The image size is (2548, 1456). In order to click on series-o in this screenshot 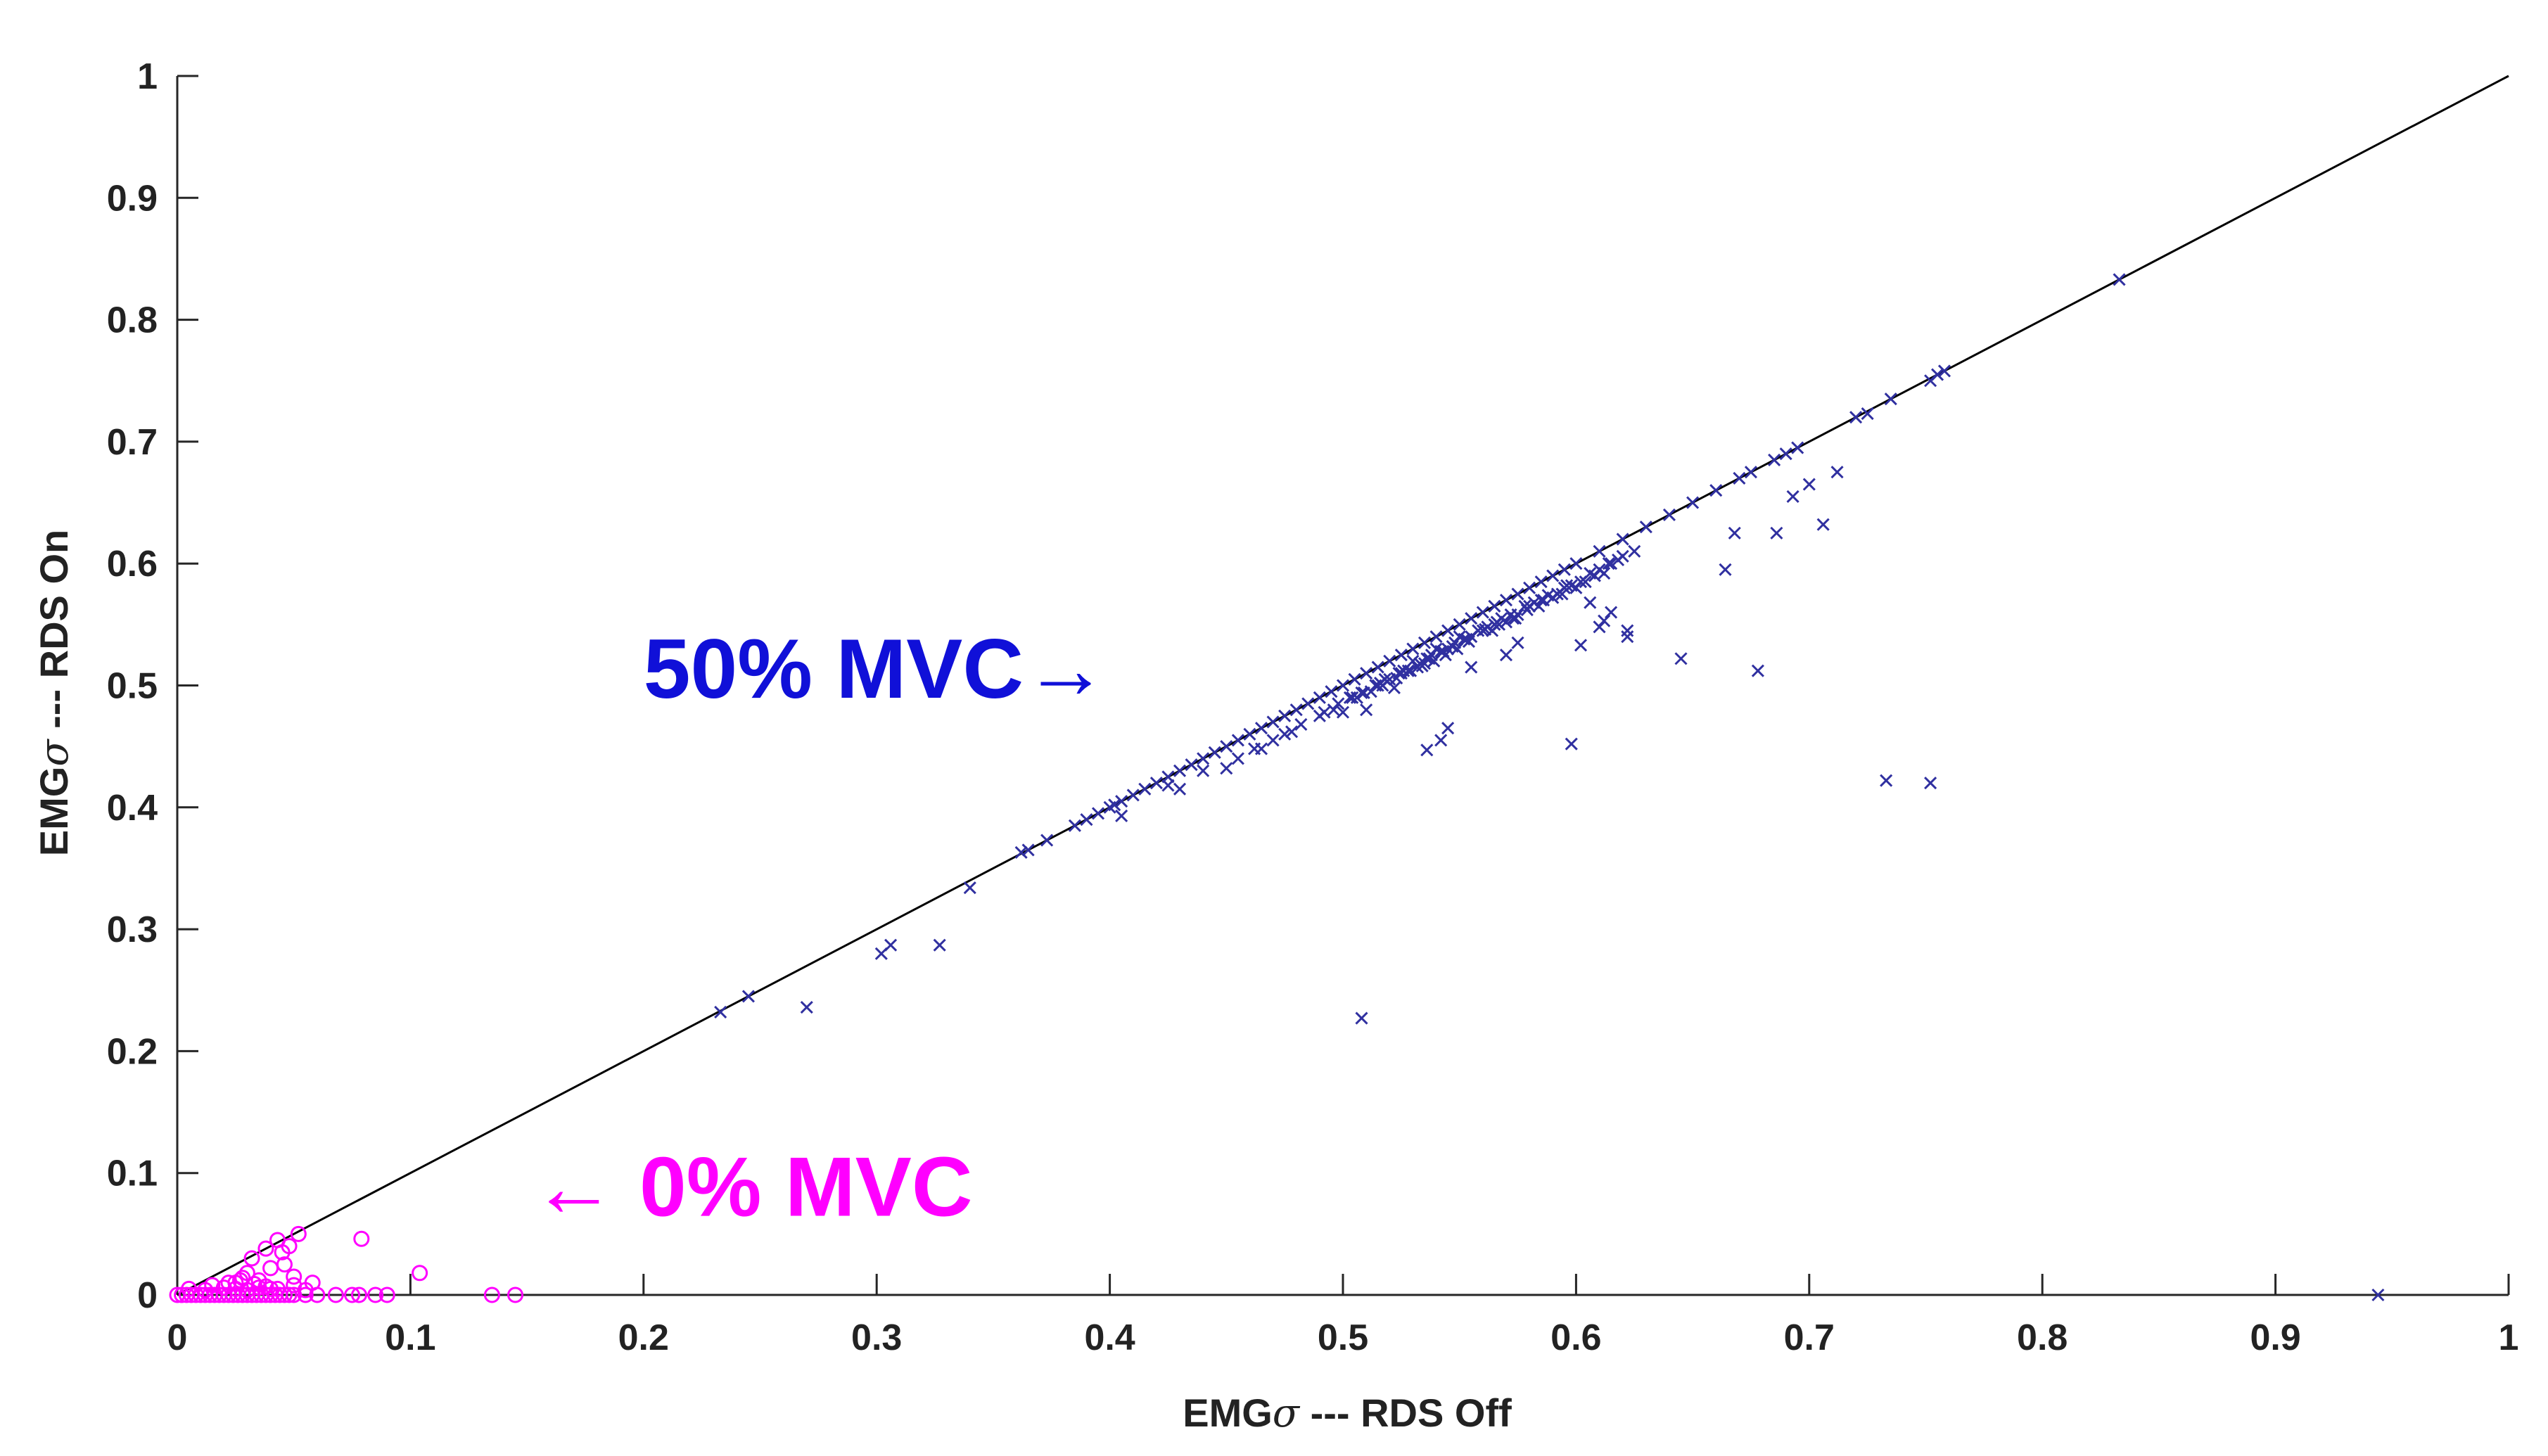, I will do `click(346, 1264)`.